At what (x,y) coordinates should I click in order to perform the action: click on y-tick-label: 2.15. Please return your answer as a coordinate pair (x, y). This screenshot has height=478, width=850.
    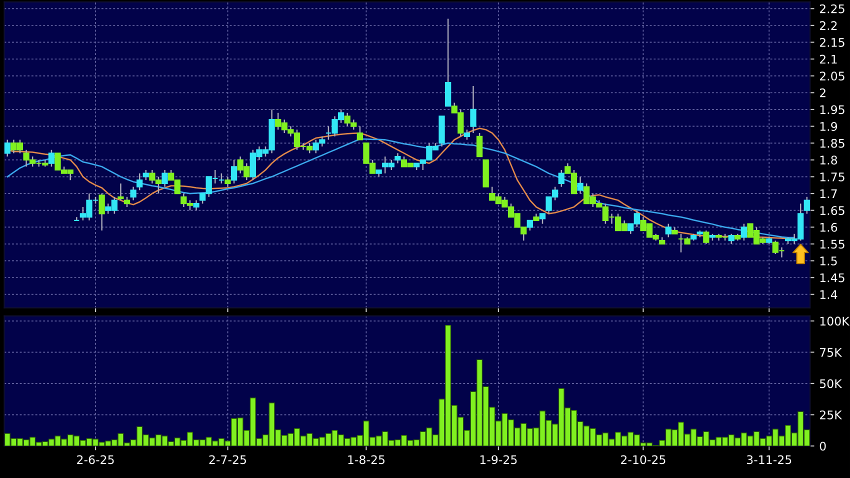
    Looking at the image, I should click on (832, 42).